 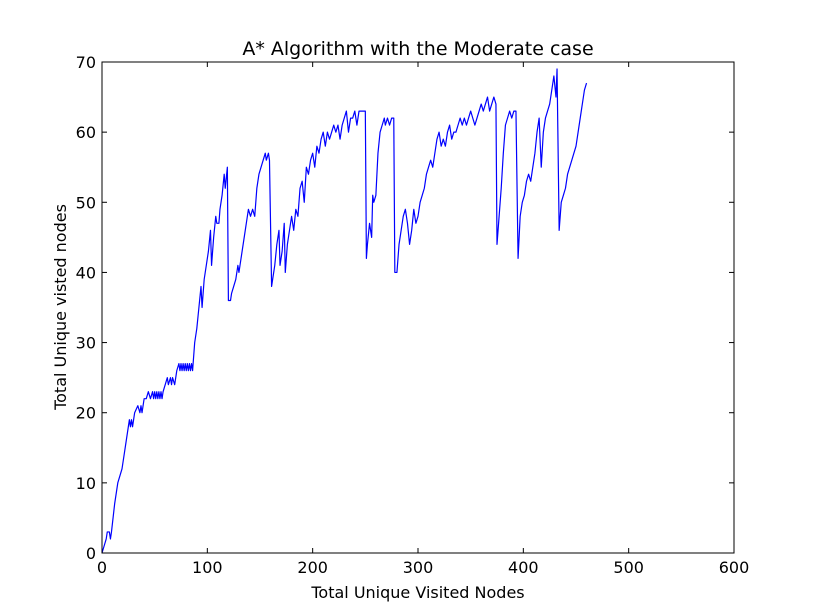 I want to click on x-tick-label: 600, so click(x=734, y=567).